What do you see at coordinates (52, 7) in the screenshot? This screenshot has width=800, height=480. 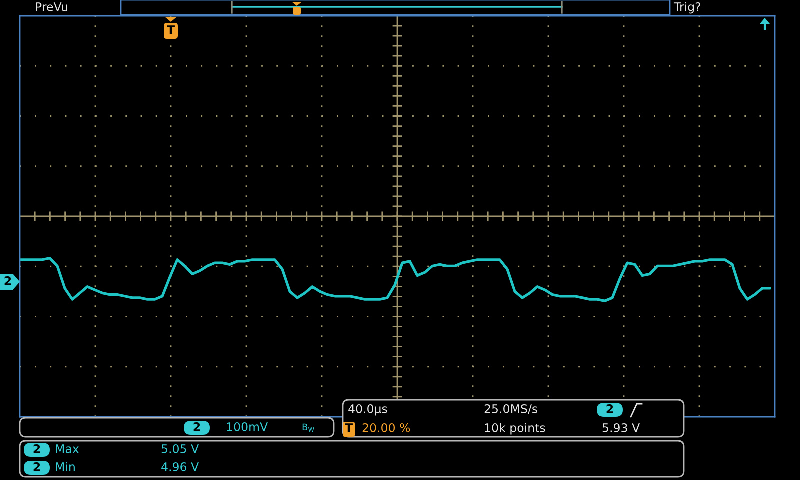 I see `text: PreVu` at bounding box center [52, 7].